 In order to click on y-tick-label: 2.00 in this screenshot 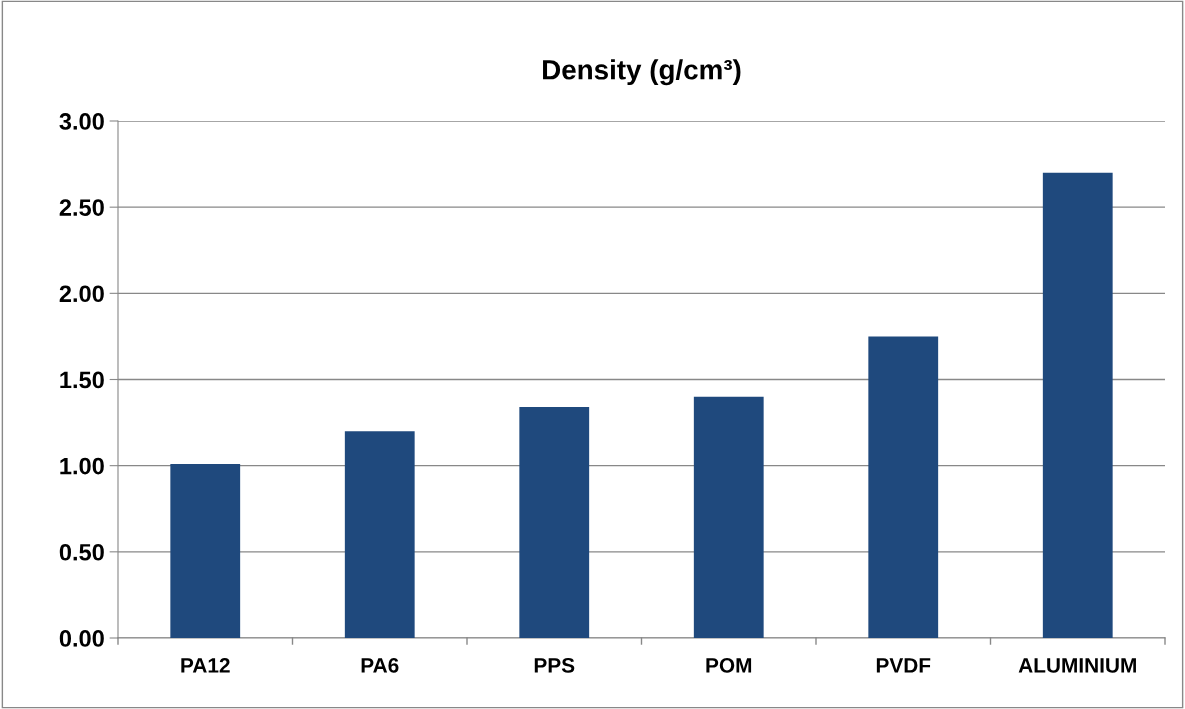, I will do `click(81, 294)`.